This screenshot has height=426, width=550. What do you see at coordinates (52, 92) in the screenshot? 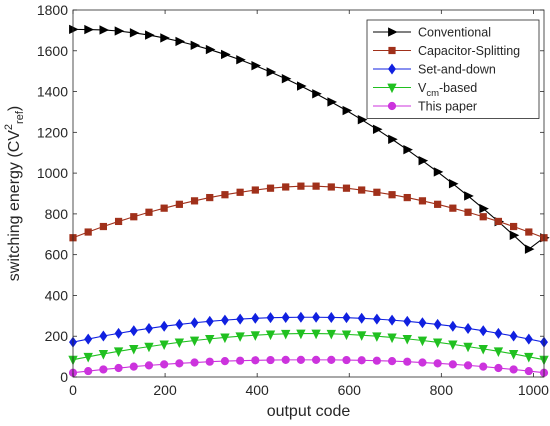
I see `y-tick-label: 1400` at bounding box center [52, 92].